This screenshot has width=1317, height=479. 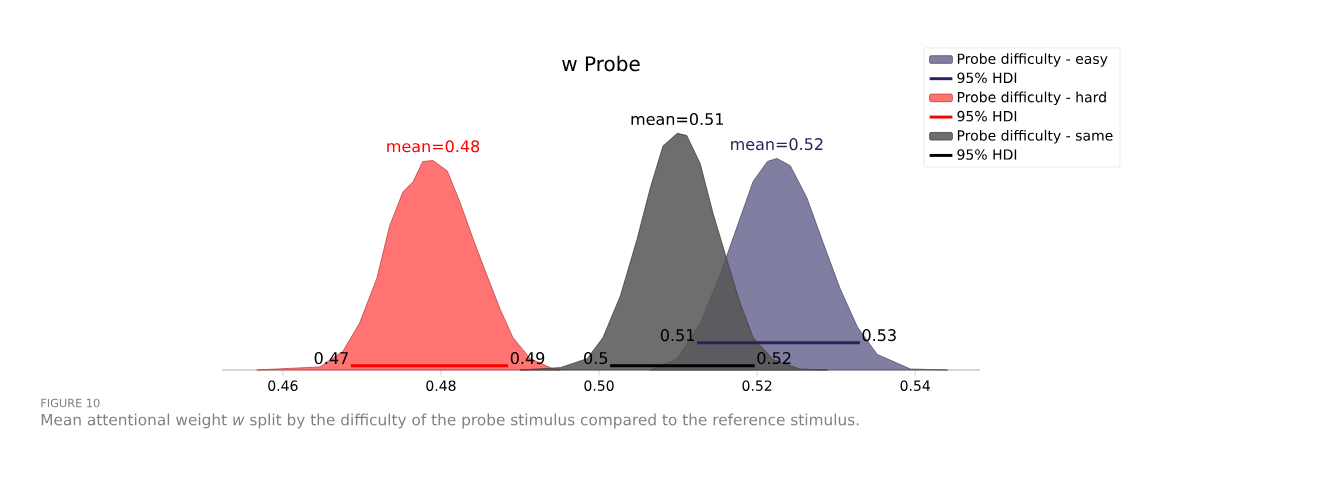 I want to click on annotation: 0.53, so click(x=879, y=335).